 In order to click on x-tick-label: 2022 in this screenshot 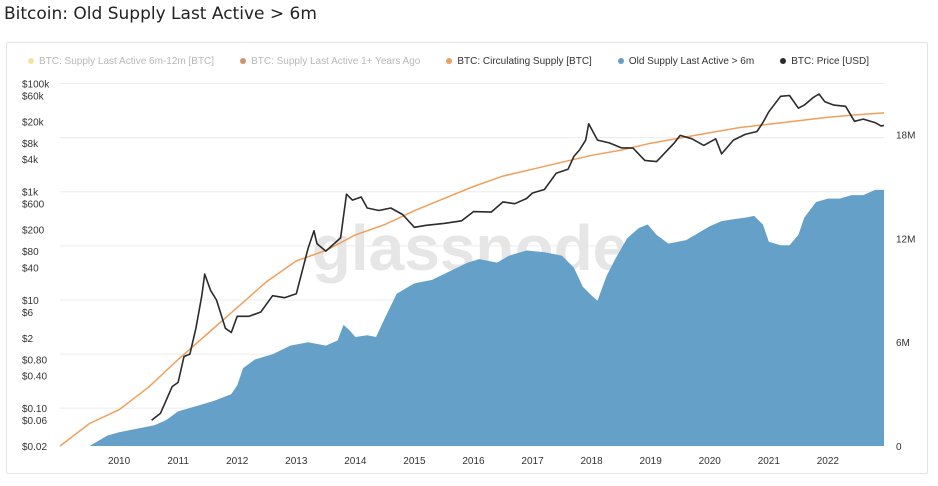, I will do `click(828, 461)`.